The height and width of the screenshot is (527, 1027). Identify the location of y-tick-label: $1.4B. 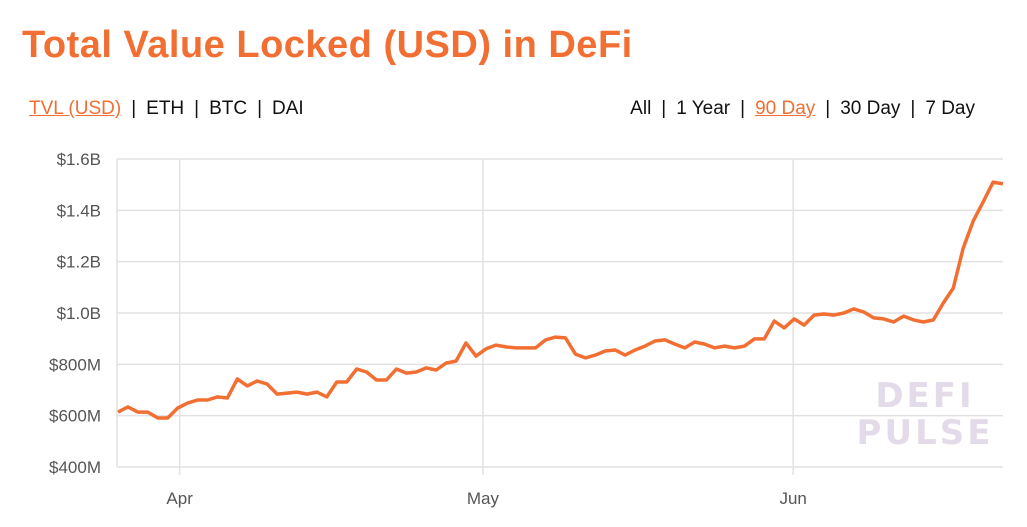
(79, 210).